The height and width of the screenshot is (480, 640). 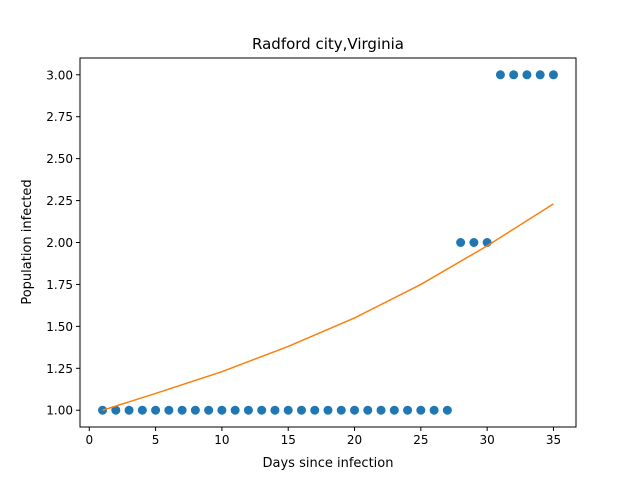 I want to click on chart-title: Radford city,Virginia, so click(x=328, y=44).